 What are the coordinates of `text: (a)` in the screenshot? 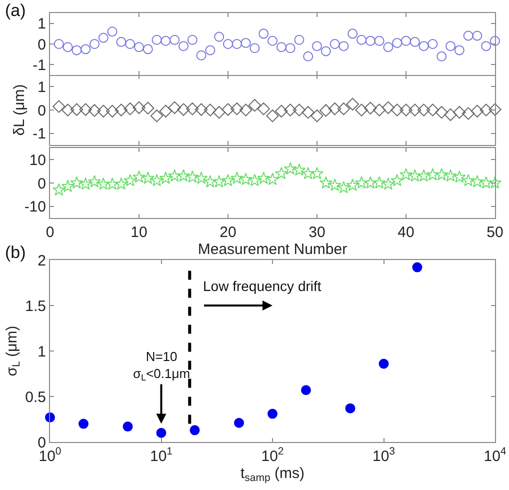 It's located at (15, 10).